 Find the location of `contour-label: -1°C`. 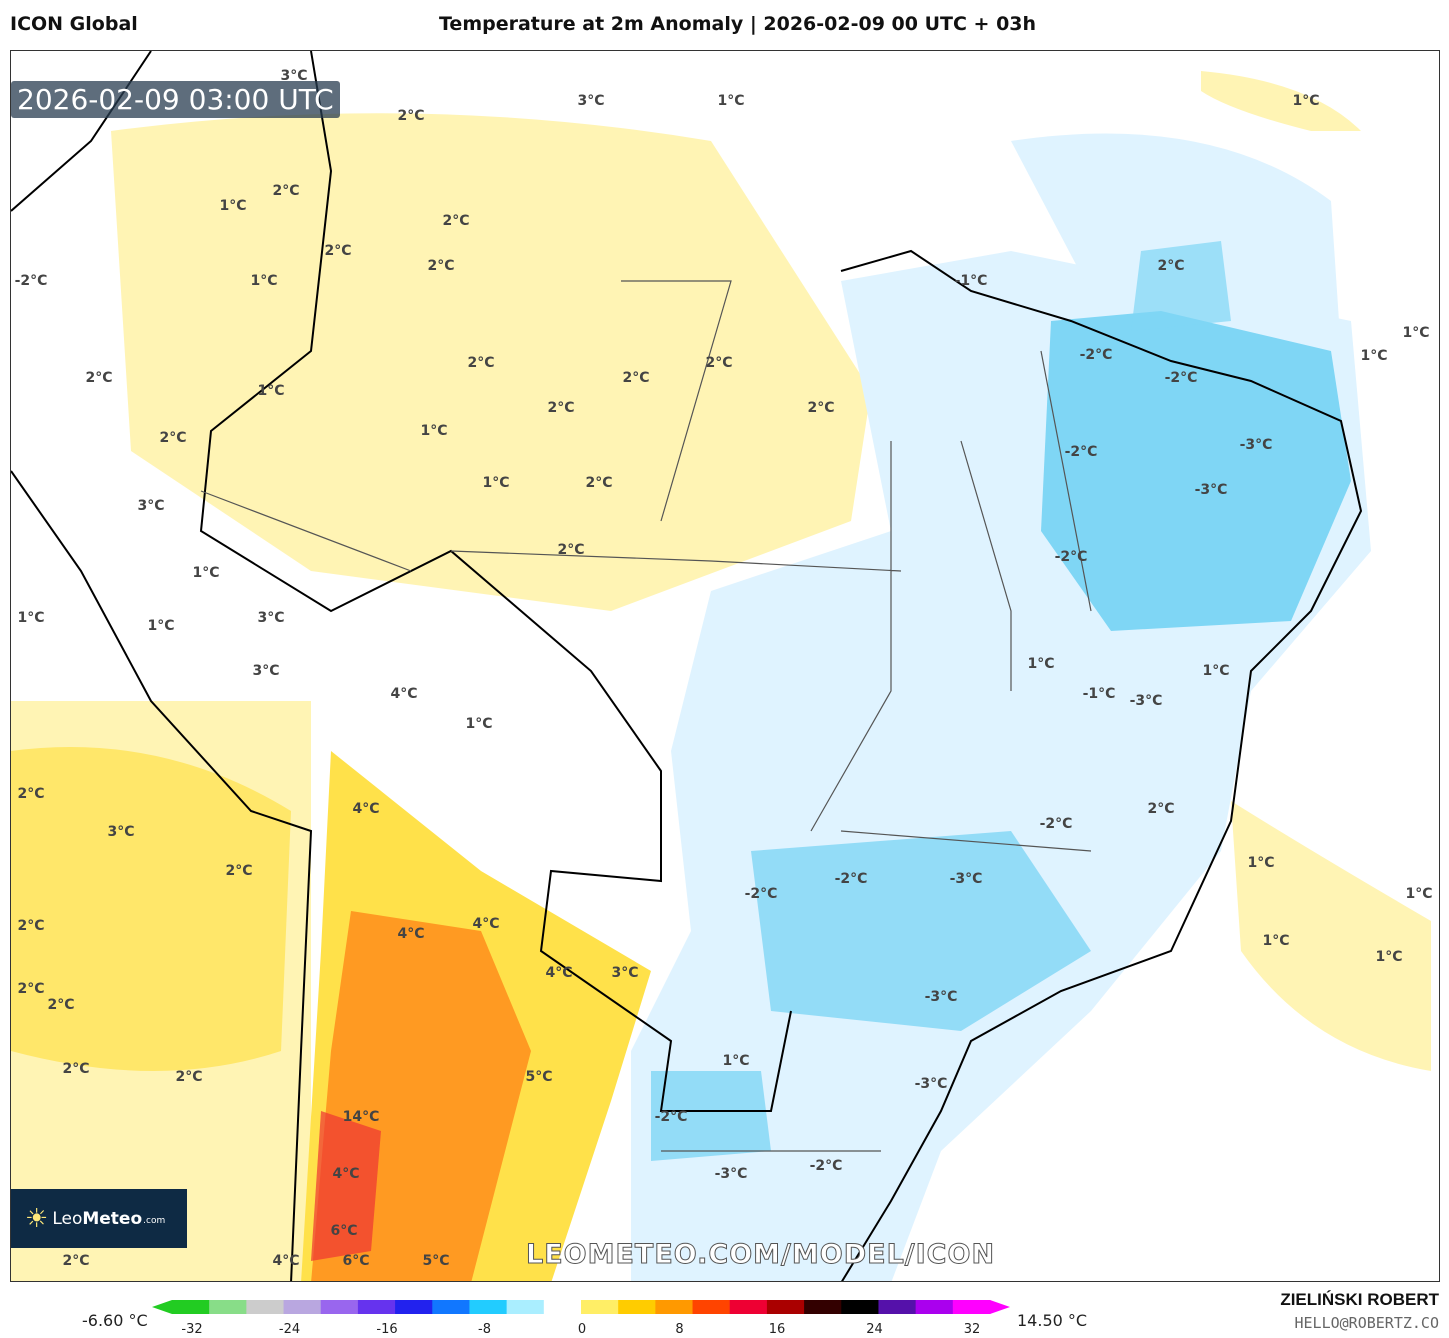

contour-label: -1°C is located at coordinates (971, 281).